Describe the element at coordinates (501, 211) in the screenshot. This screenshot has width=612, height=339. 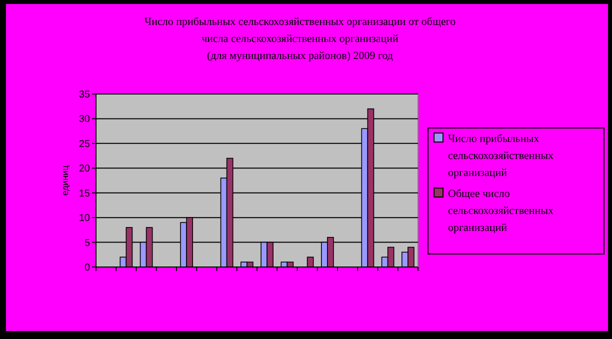
I see `legend-label: Общее число сельскохозяйственных организаций` at that location.